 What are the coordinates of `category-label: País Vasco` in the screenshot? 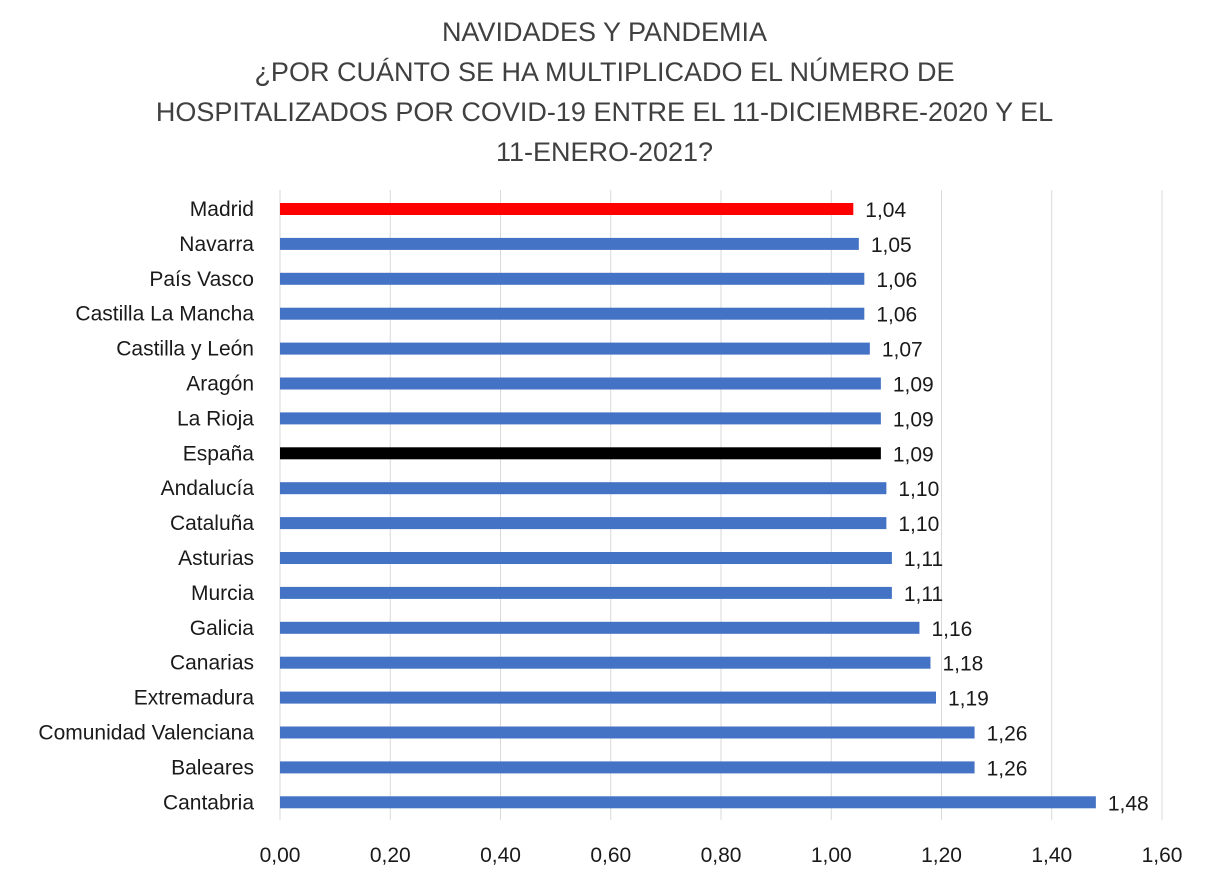 It's located at (201, 279).